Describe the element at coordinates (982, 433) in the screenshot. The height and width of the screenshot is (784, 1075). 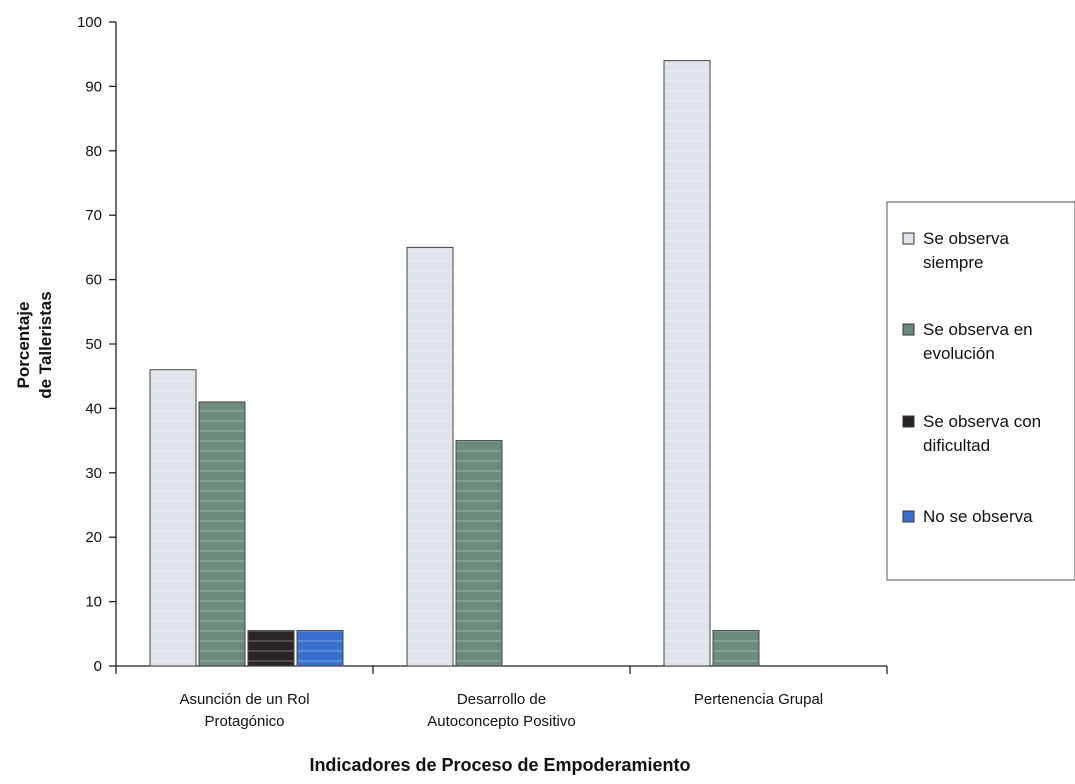
I see `legend-label: Se observa con dificultad` at that location.